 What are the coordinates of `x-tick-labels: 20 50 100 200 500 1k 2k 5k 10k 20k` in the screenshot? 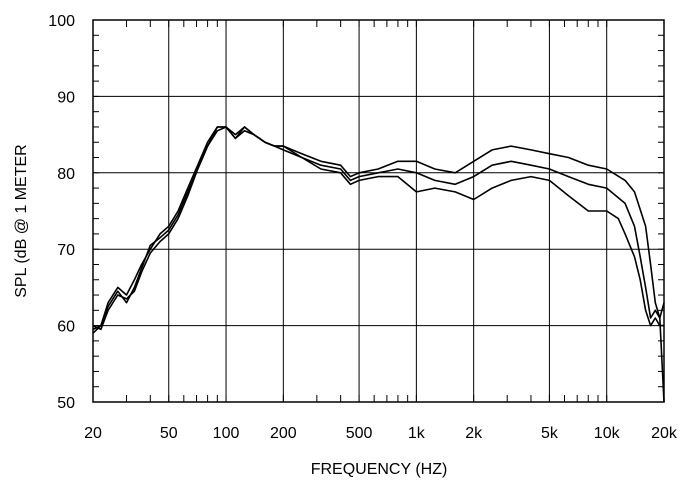 It's located at (381, 433).